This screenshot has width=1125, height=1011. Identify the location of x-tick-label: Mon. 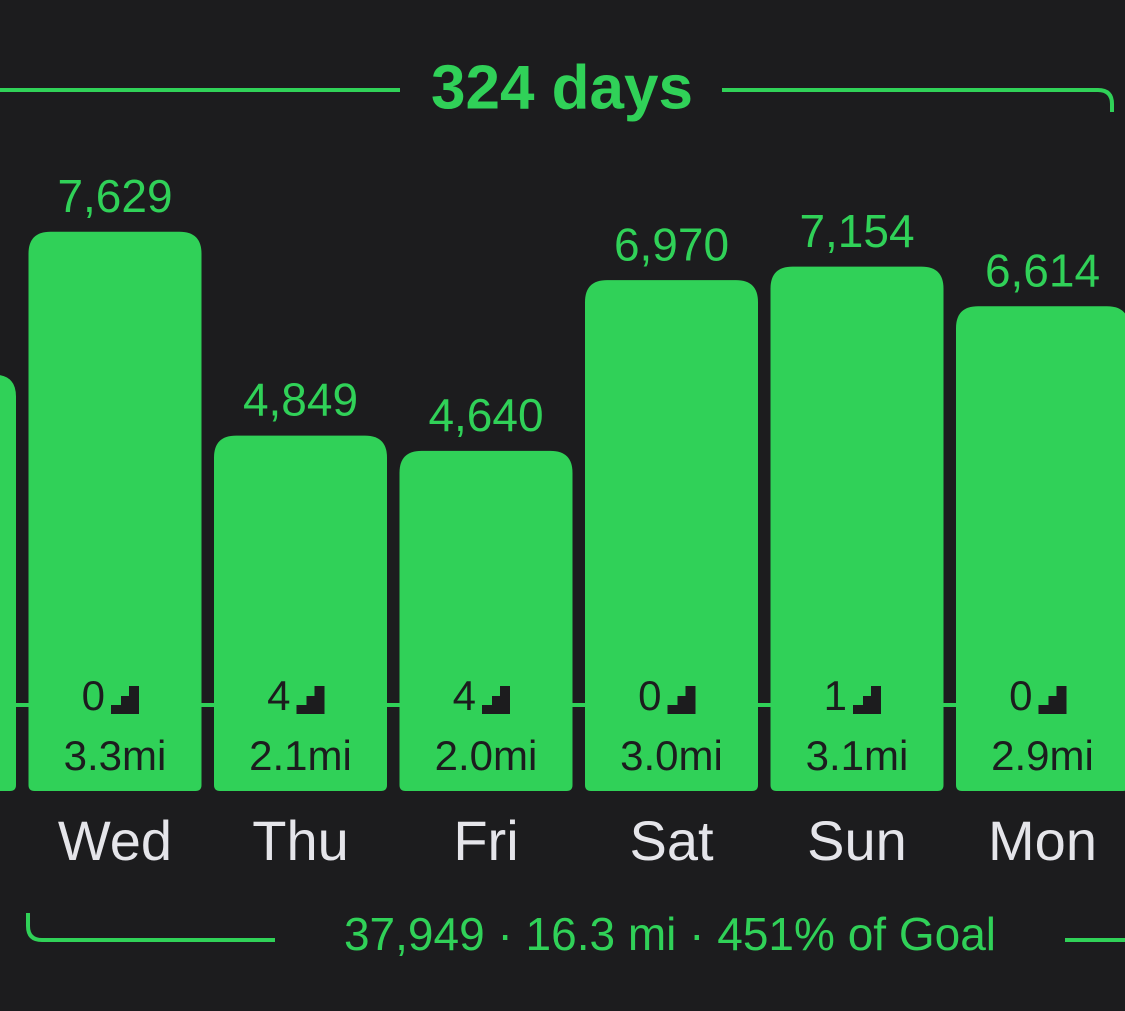
(1042, 840).